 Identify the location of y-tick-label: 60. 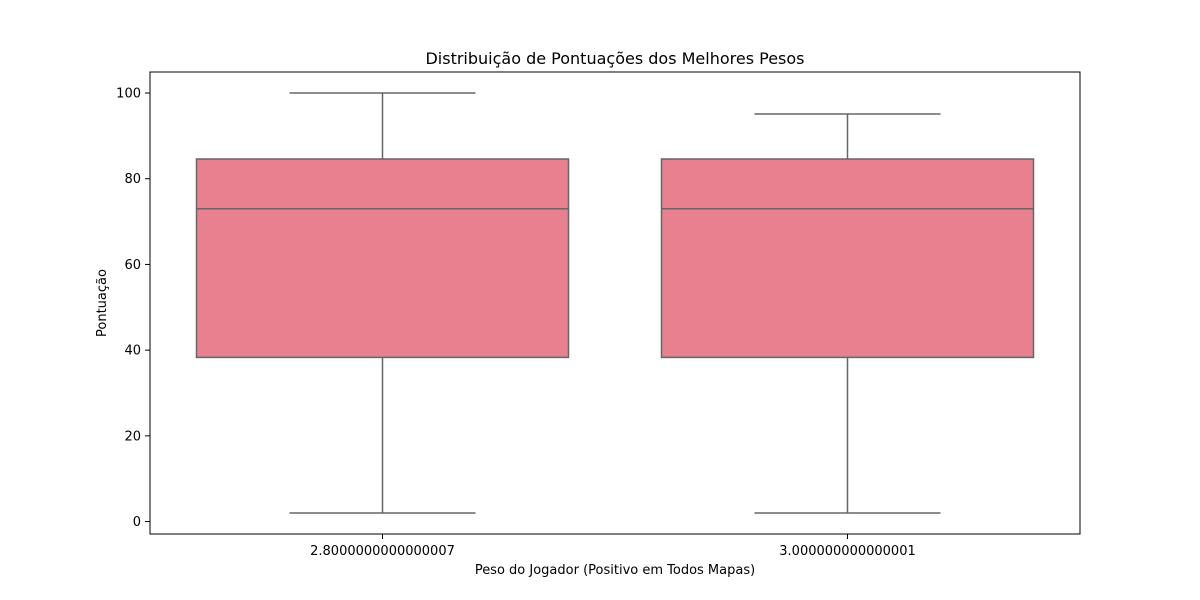
(132, 265).